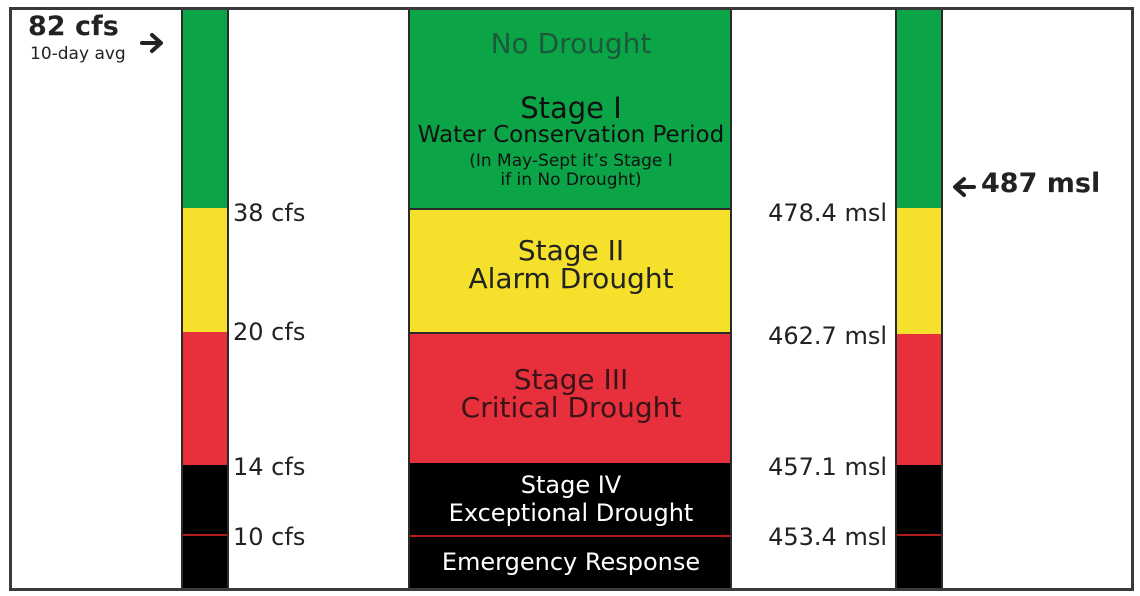 The height and width of the screenshot is (596, 1140). Describe the element at coordinates (918, 535) in the screenshot. I see `level-bar-emergency-line` at that location.